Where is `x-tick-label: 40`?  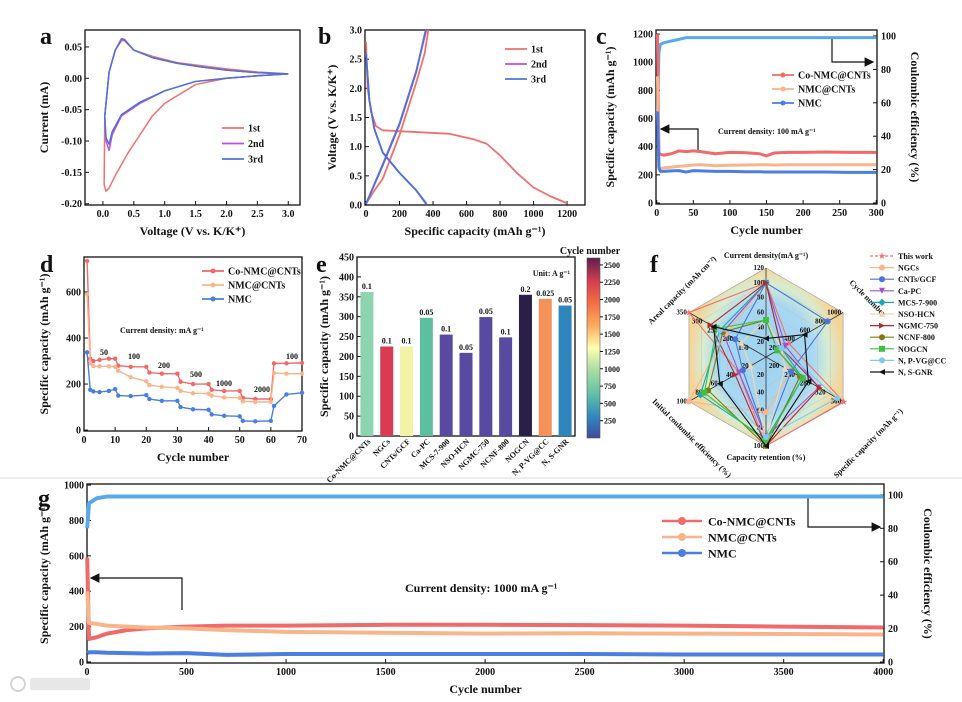
x-tick-label: 40 is located at coordinates (209, 440).